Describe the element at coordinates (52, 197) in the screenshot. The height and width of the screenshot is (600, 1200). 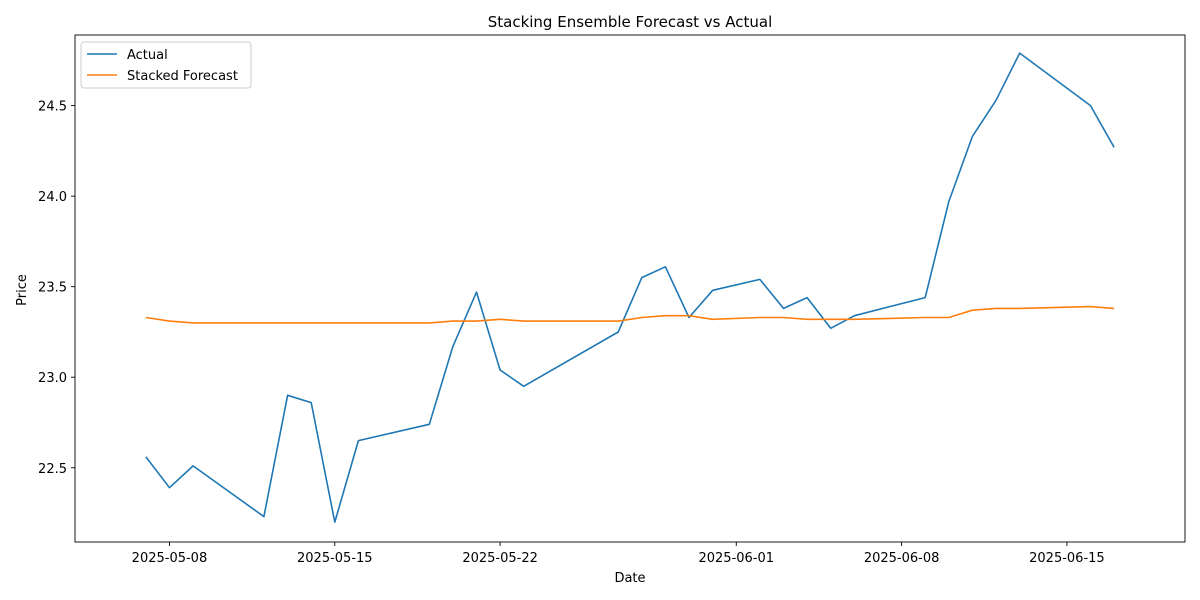
I see `y-tick-label: 24.0` at that location.